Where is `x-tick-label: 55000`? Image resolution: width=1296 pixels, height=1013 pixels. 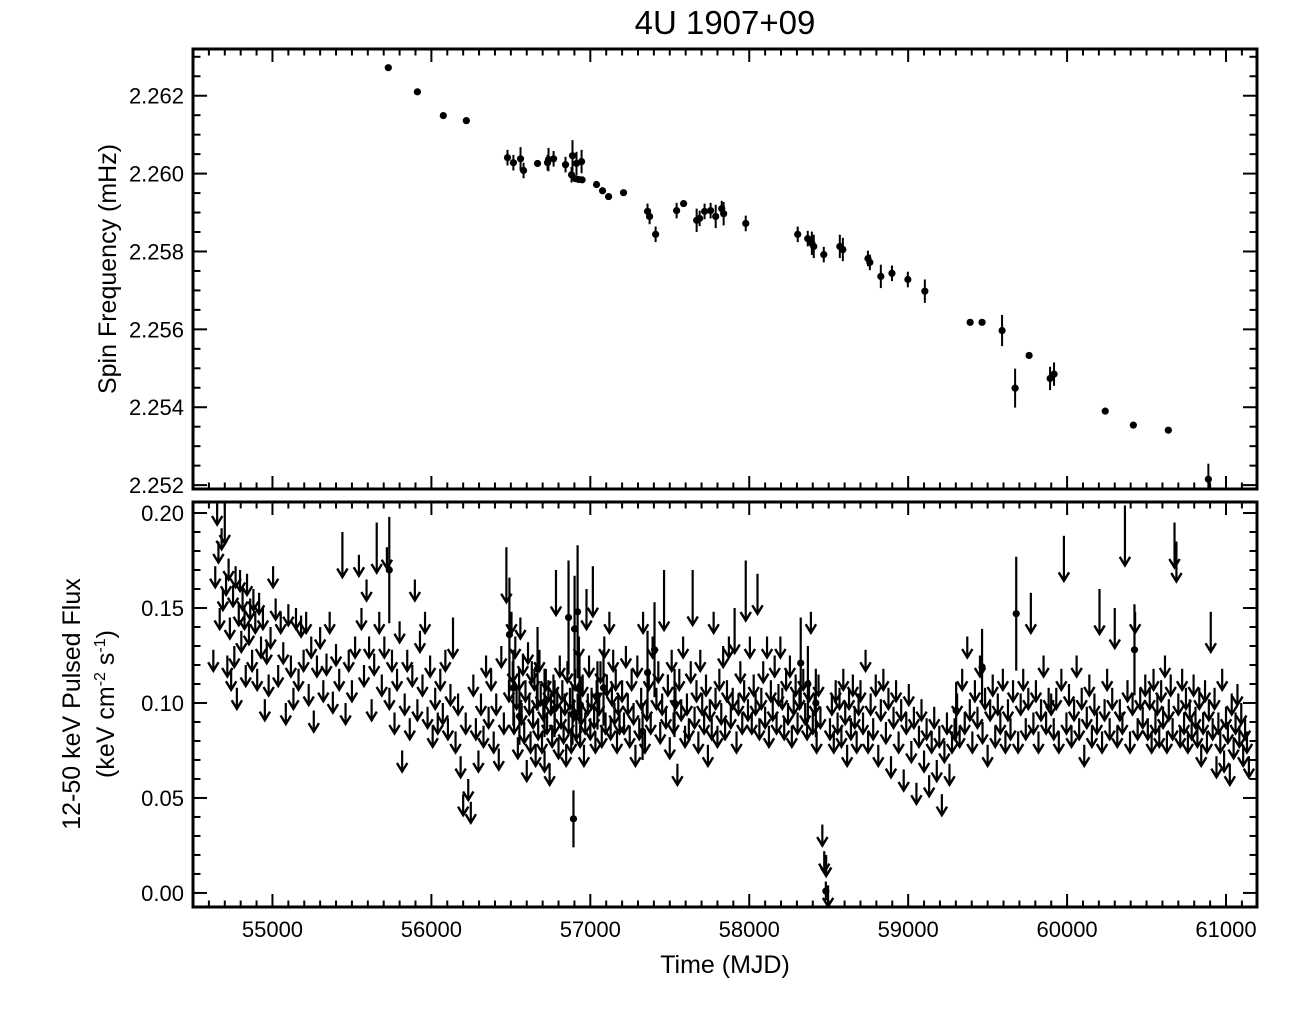
x-tick-label: 55000 is located at coordinates (272, 929).